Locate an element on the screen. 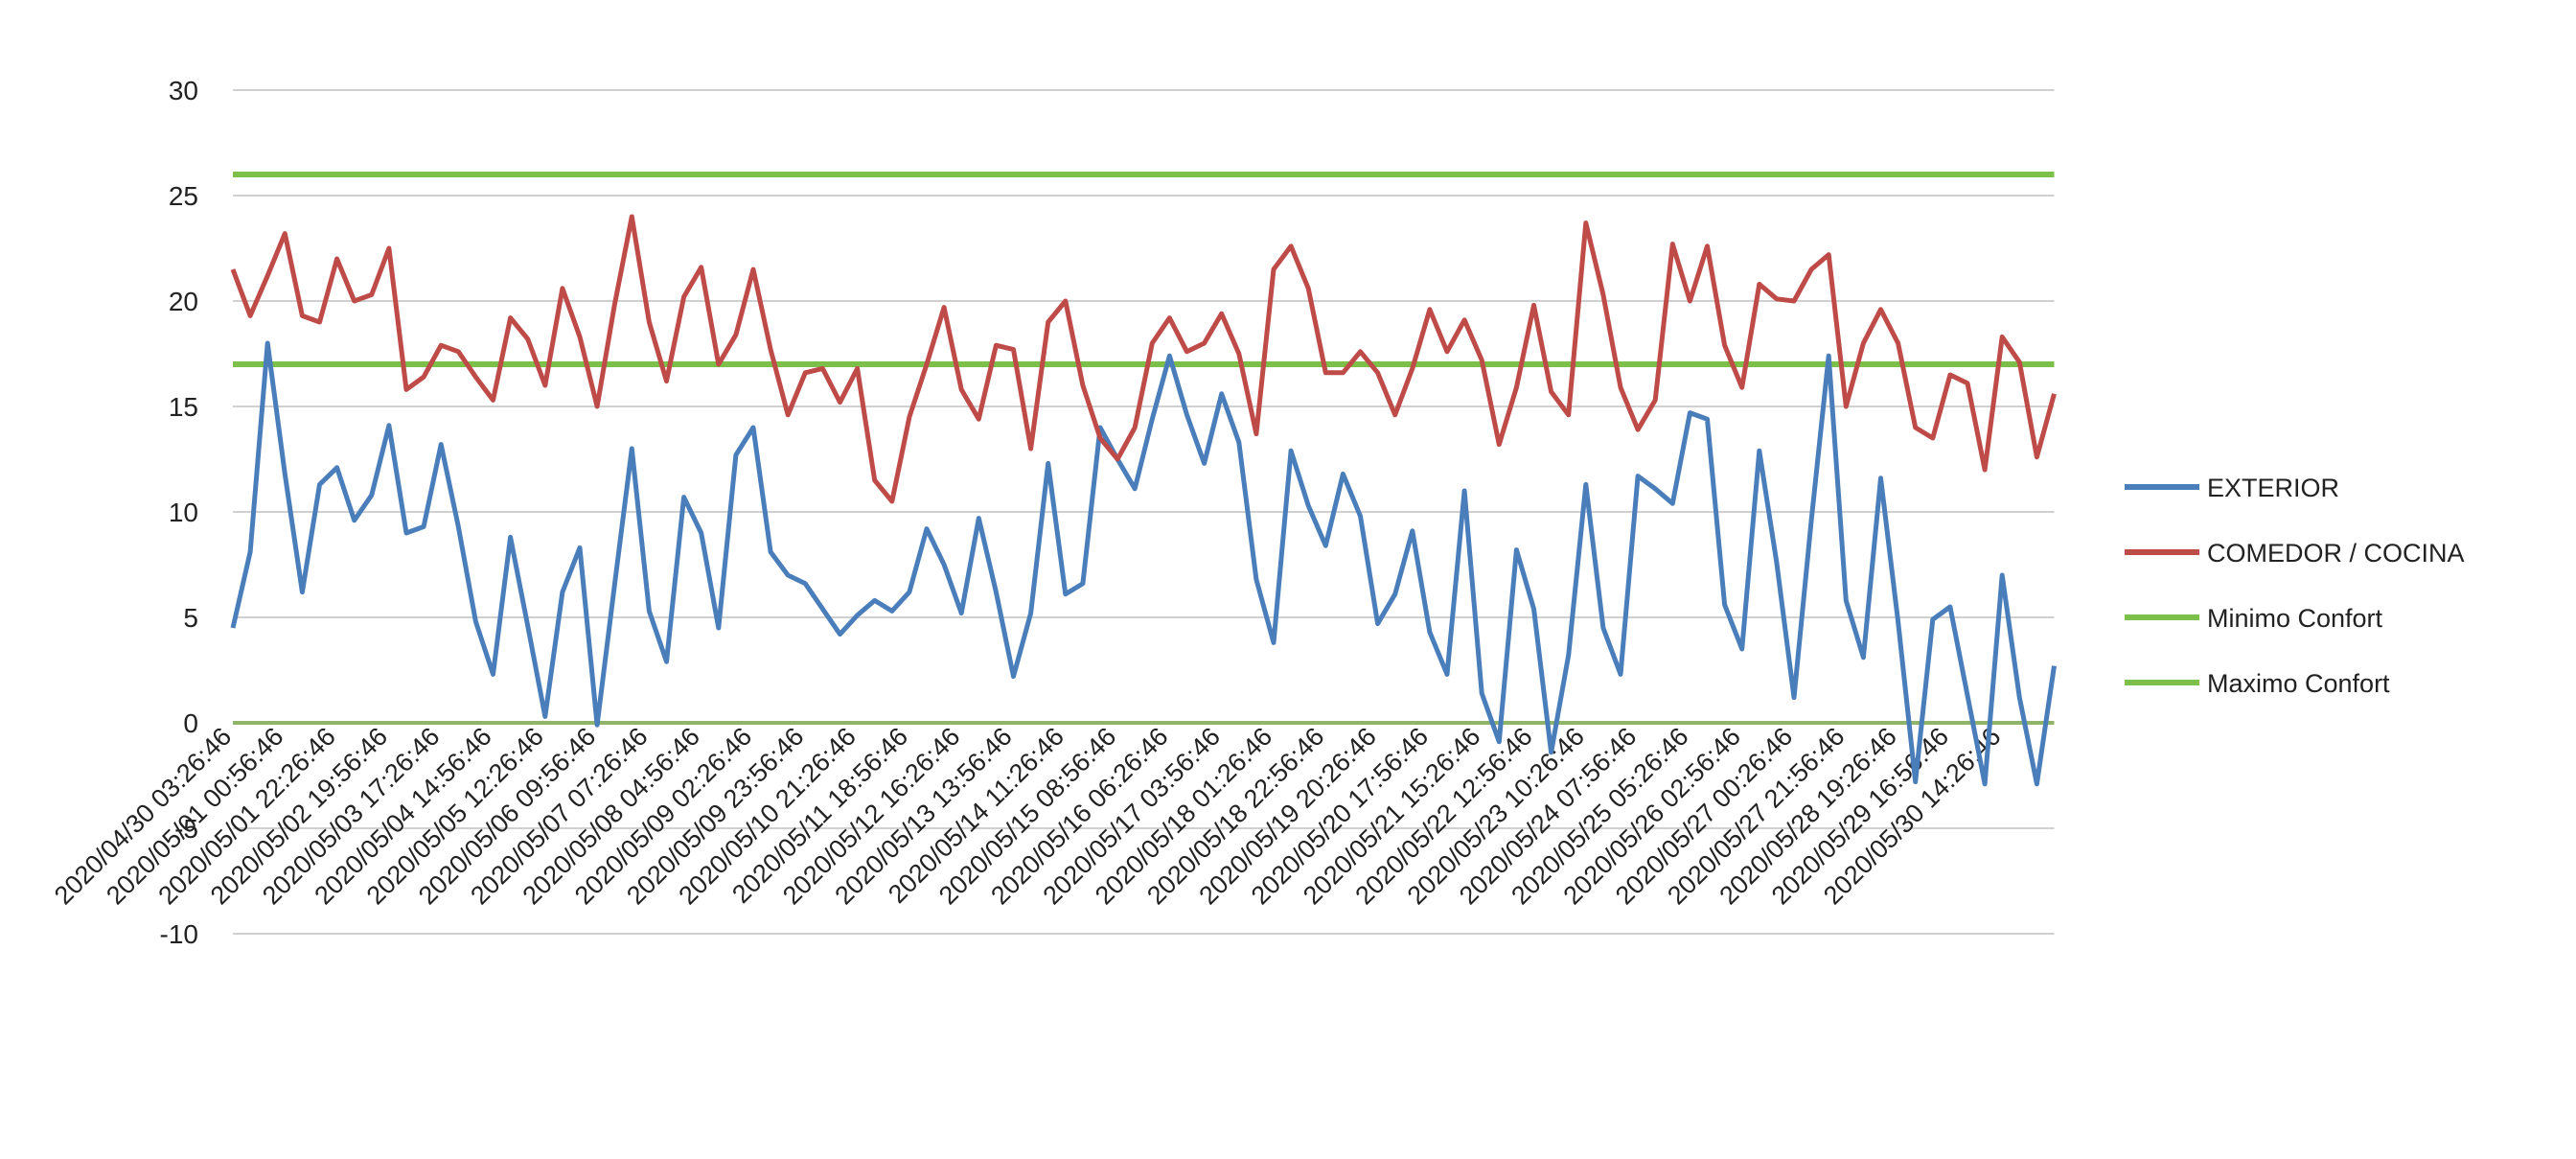 This screenshot has height=1159, width=2576. y-tick-label: -5 is located at coordinates (186, 829).